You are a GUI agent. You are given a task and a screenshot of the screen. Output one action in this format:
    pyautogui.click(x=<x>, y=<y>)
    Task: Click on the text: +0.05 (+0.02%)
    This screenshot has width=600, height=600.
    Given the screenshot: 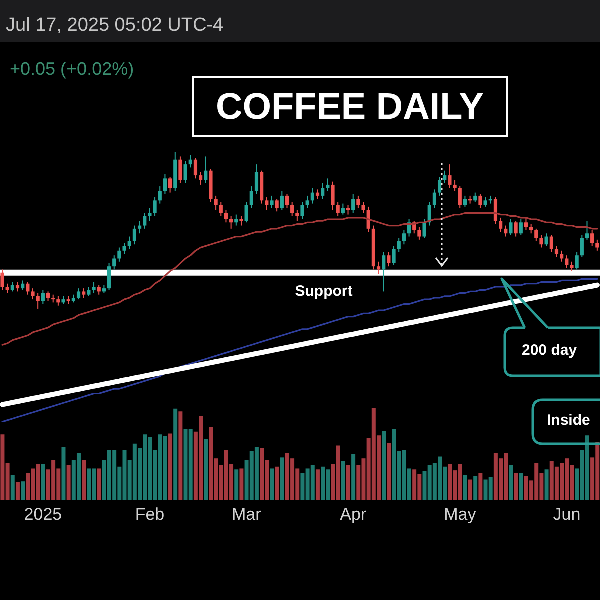 What is the action you would take?
    pyautogui.click(x=72, y=69)
    